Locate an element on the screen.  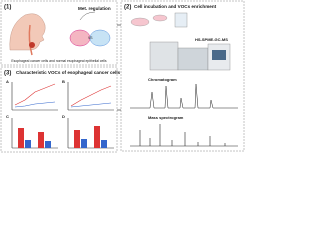
instrument-illustration is located at coordinates (190, 56).